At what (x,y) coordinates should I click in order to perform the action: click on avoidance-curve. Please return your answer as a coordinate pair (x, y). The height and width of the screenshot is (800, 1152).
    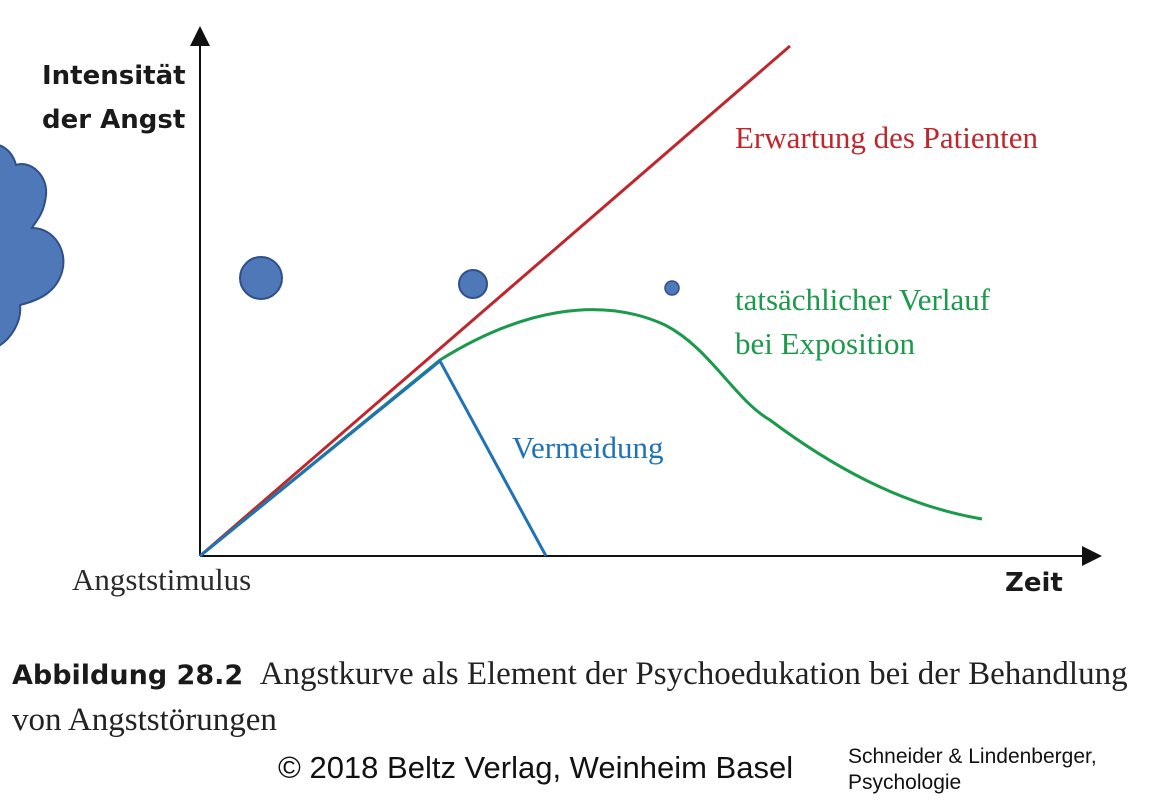
    Looking at the image, I should click on (373, 458).